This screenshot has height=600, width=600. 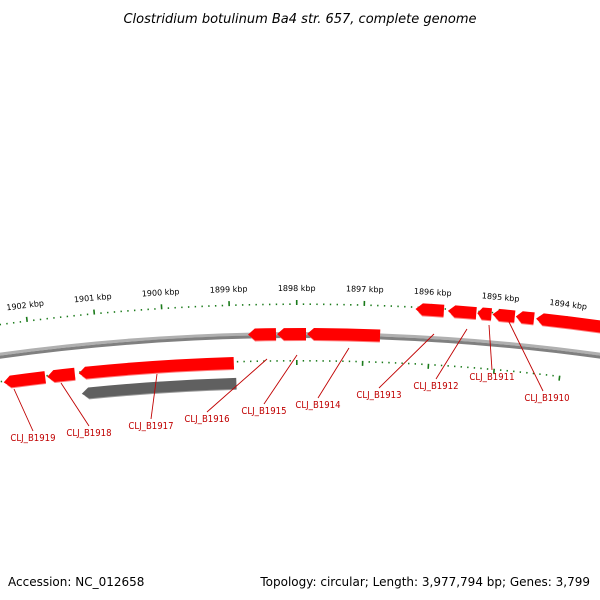 What do you see at coordinates (161, 292) in the screenshot?
I see `scale-label: 1900 kbp` at bounding box center [161, 292].